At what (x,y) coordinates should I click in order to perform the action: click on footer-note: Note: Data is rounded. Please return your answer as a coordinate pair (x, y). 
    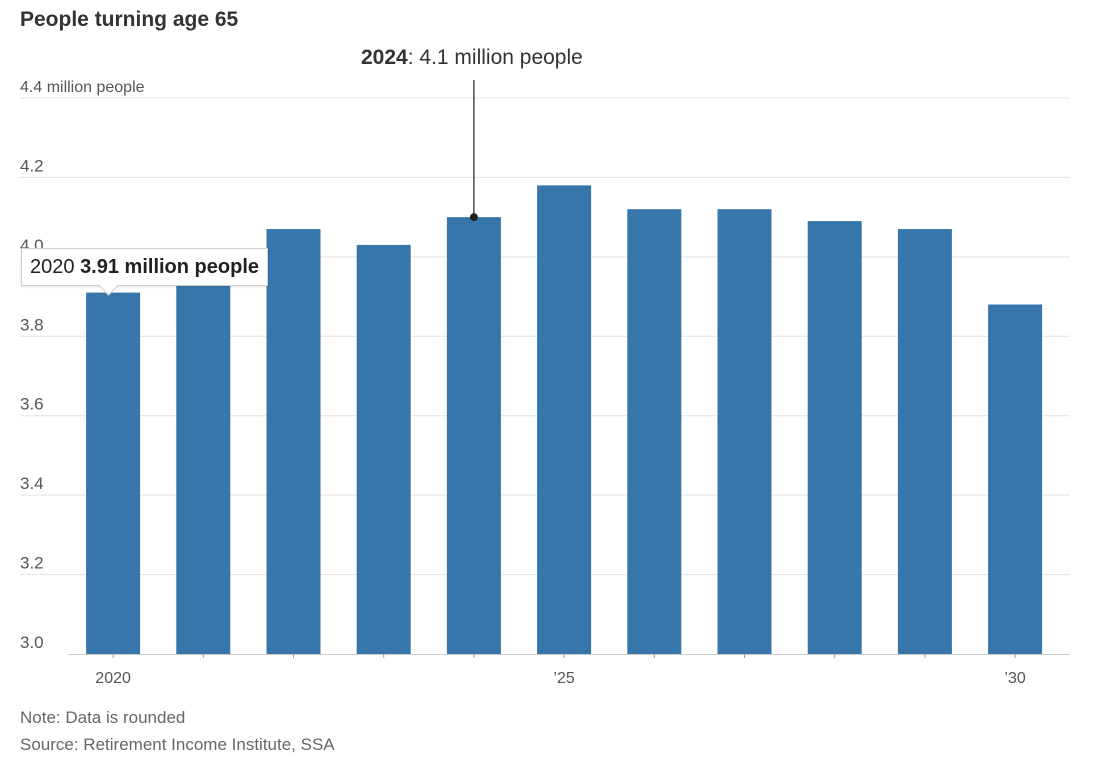
    Looking at the image, I should click on (103, 717).